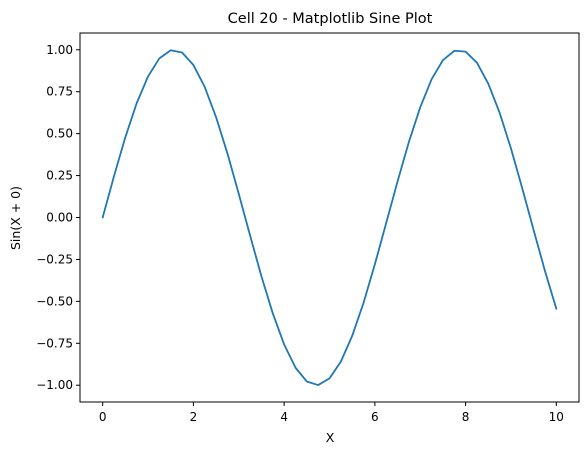  What do you see at coordinates (330, 437) in the screenshot?
I see `x-axis-label: X` at bounding box center [330, 437].